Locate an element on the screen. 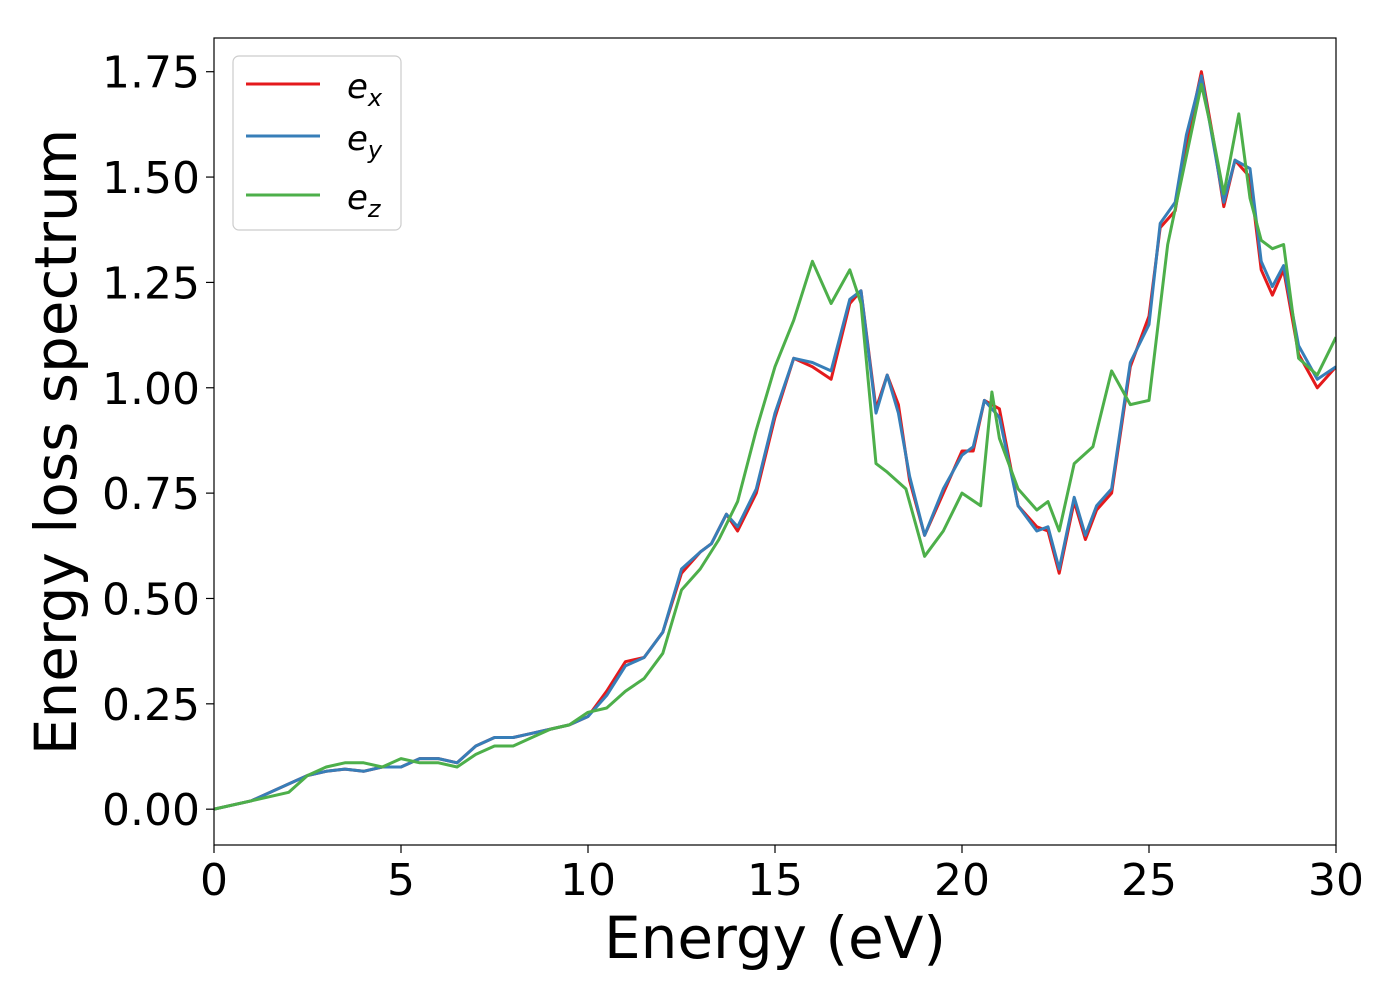 The image size is (1400, 1000). legend-box is located at coordinates (317, 143).